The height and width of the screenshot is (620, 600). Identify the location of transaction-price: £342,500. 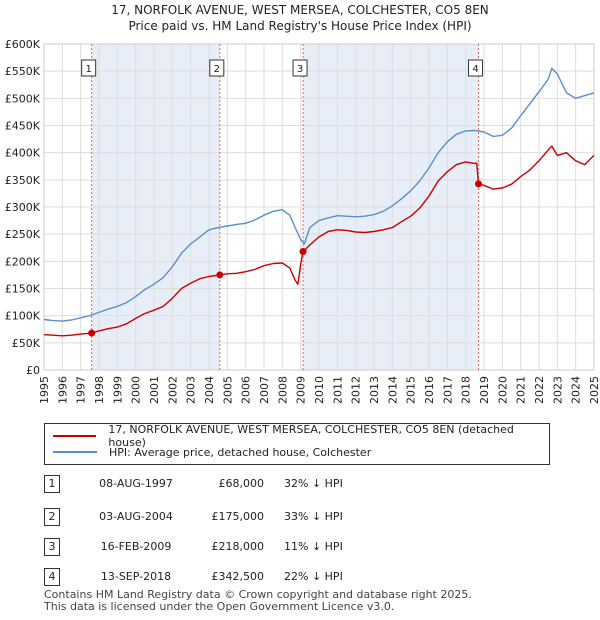
(238, 576).